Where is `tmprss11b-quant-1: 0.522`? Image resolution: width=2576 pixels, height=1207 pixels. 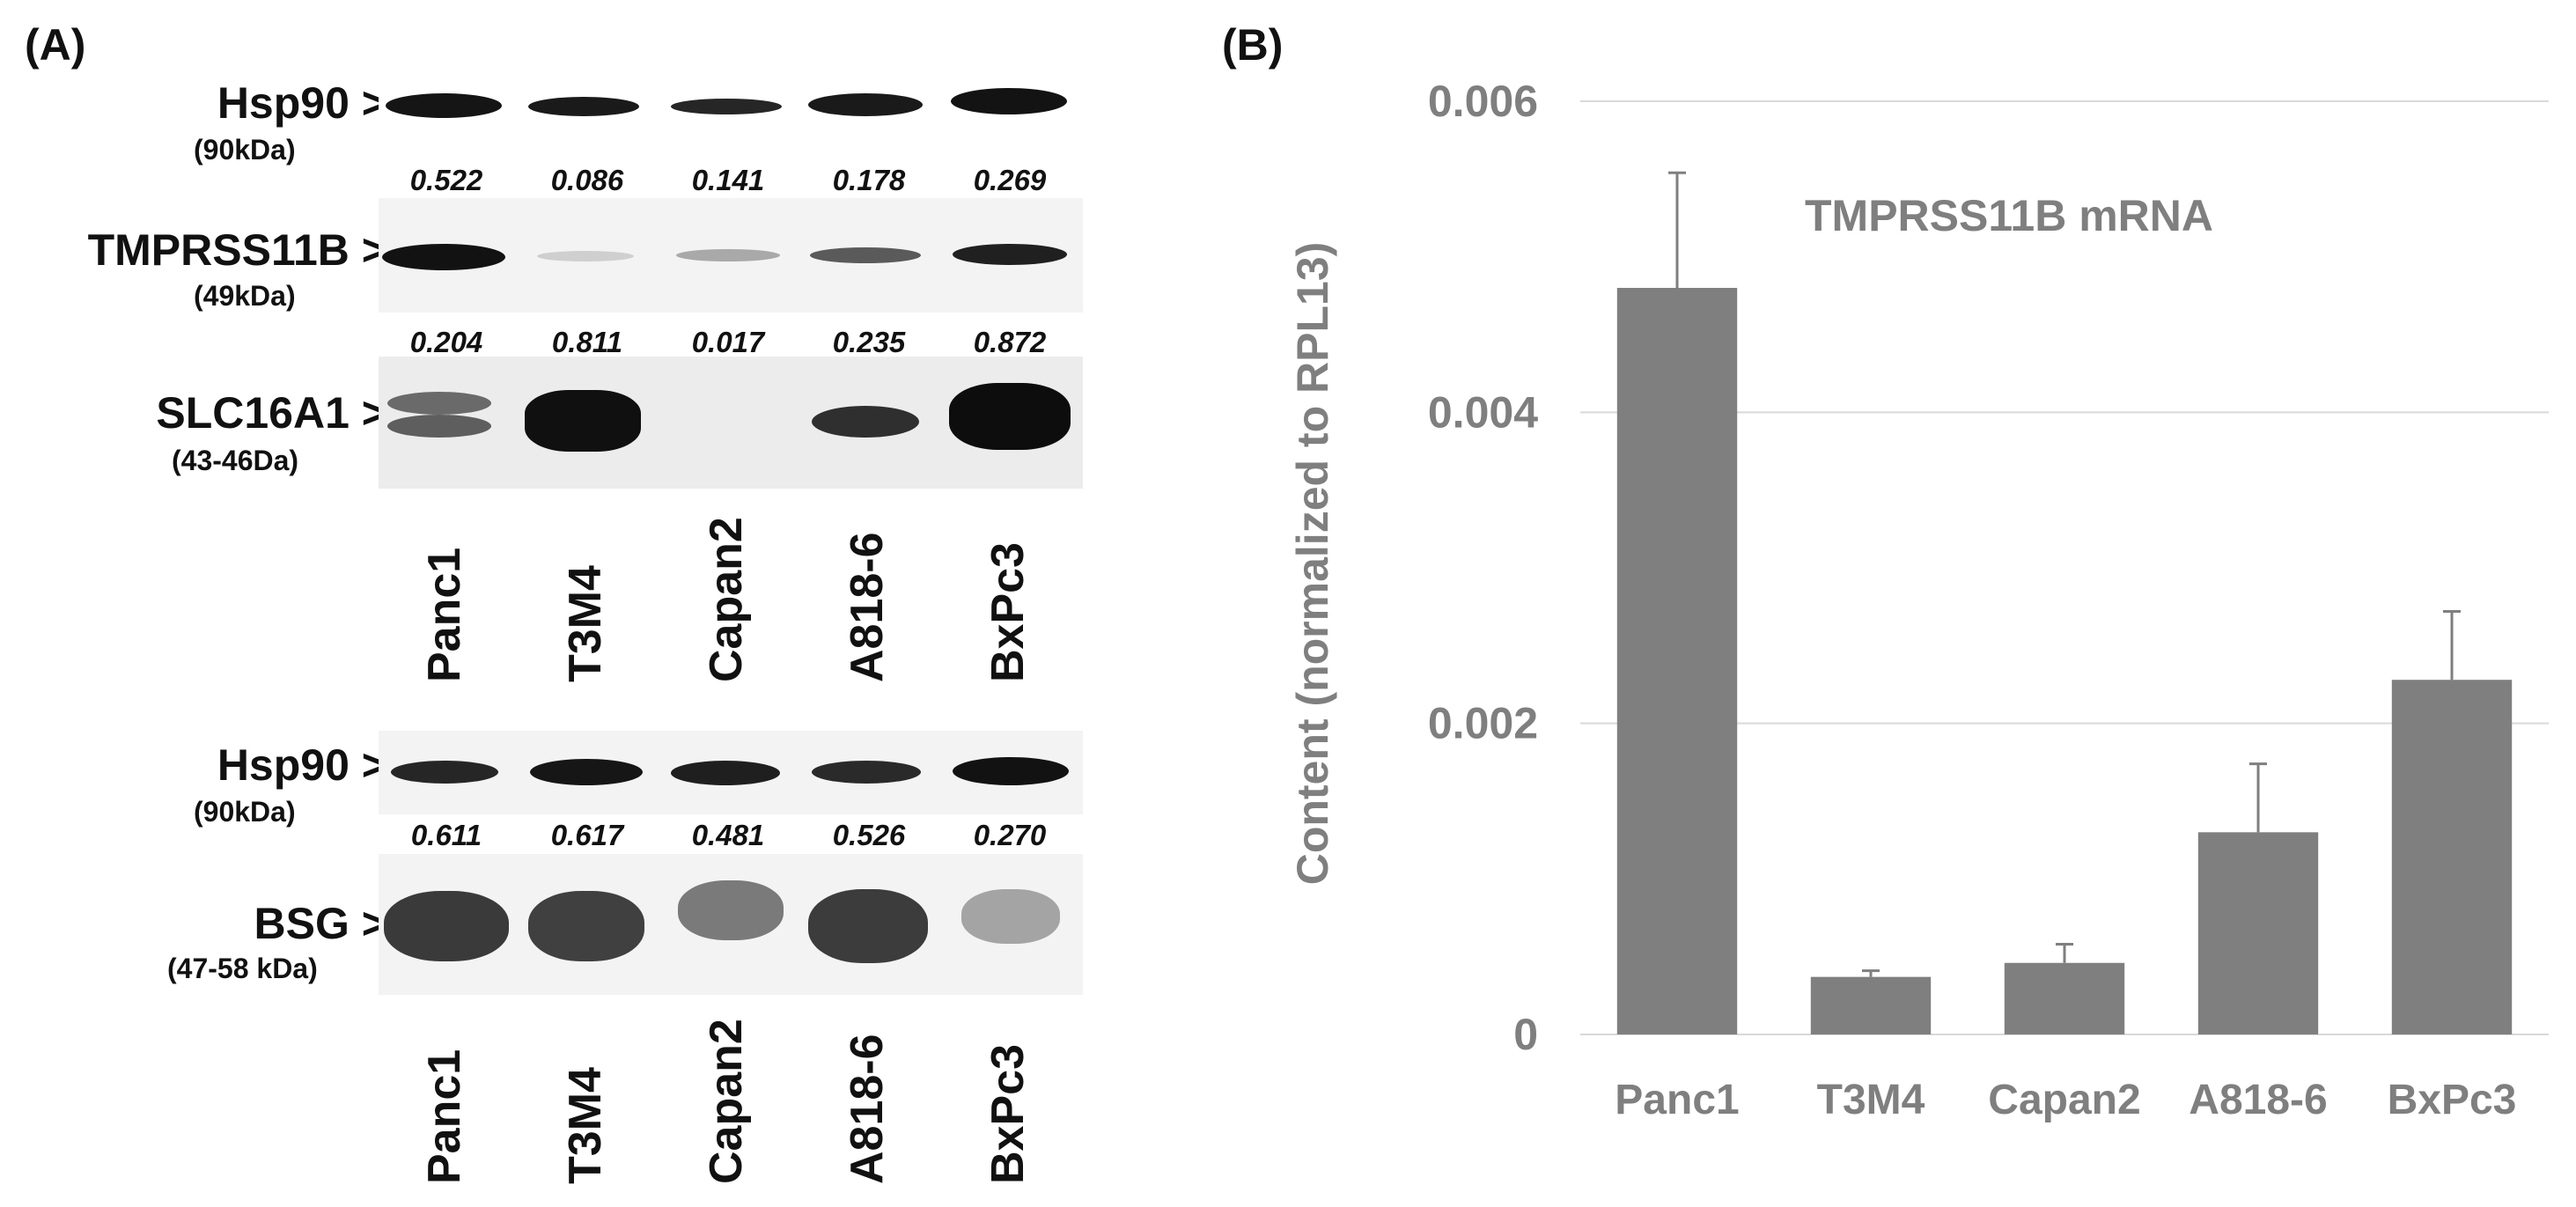
tmprss11b-quant-1: 0.522 is located at coordinates (446, 180).